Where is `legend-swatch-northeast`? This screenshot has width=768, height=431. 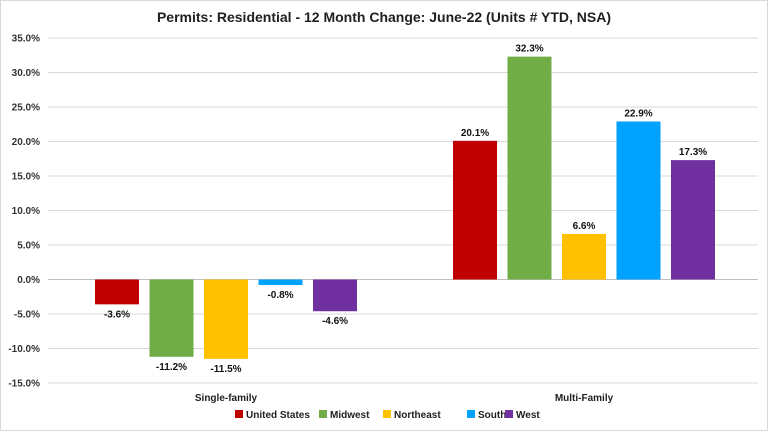 legend-swatch-northeast is located at coordinates (387, 414).